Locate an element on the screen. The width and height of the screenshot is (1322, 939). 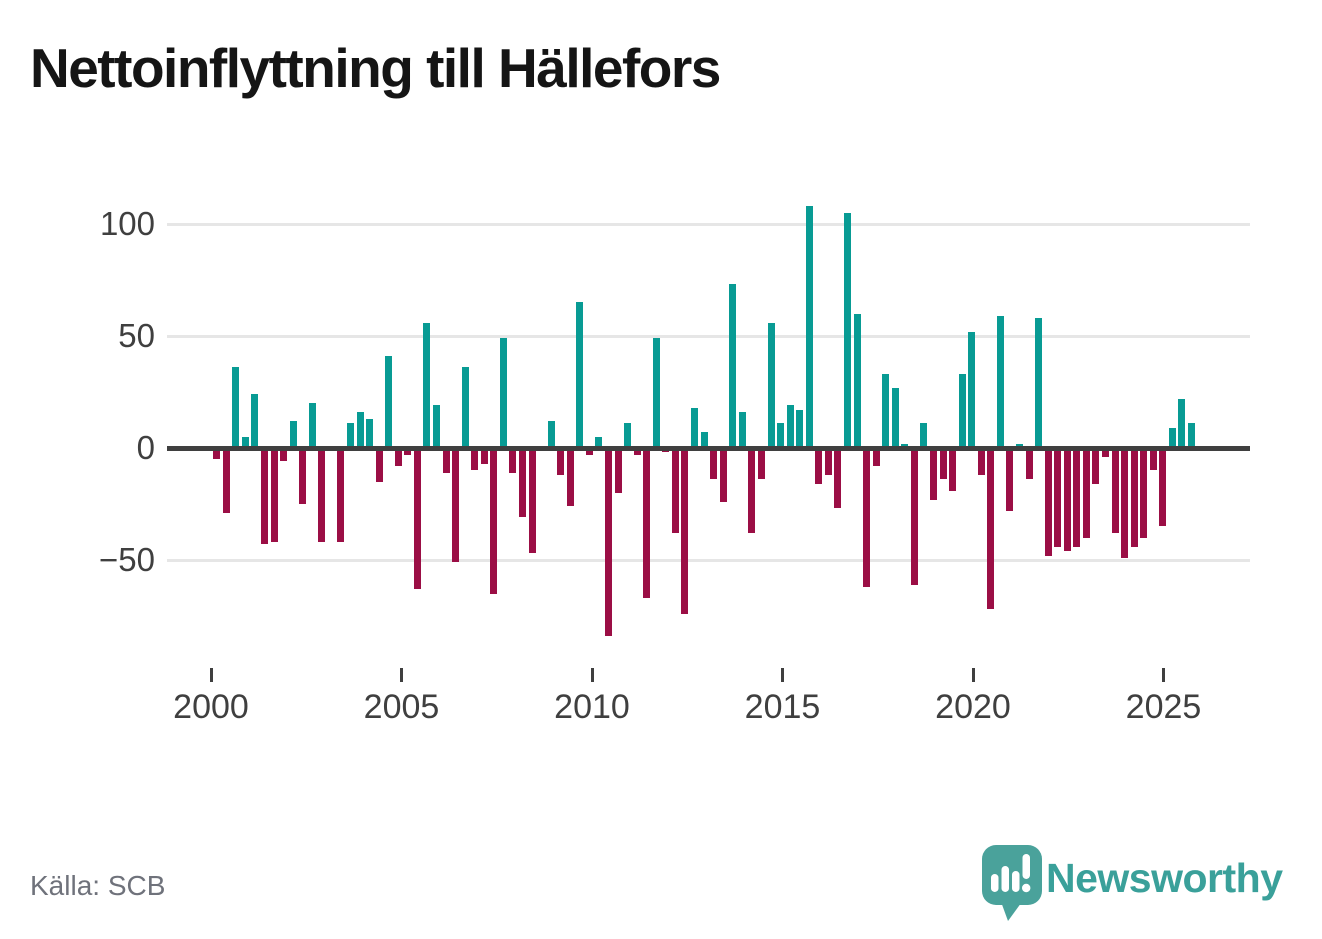
bar-2007Q3 is located at coordinates (503, 393).